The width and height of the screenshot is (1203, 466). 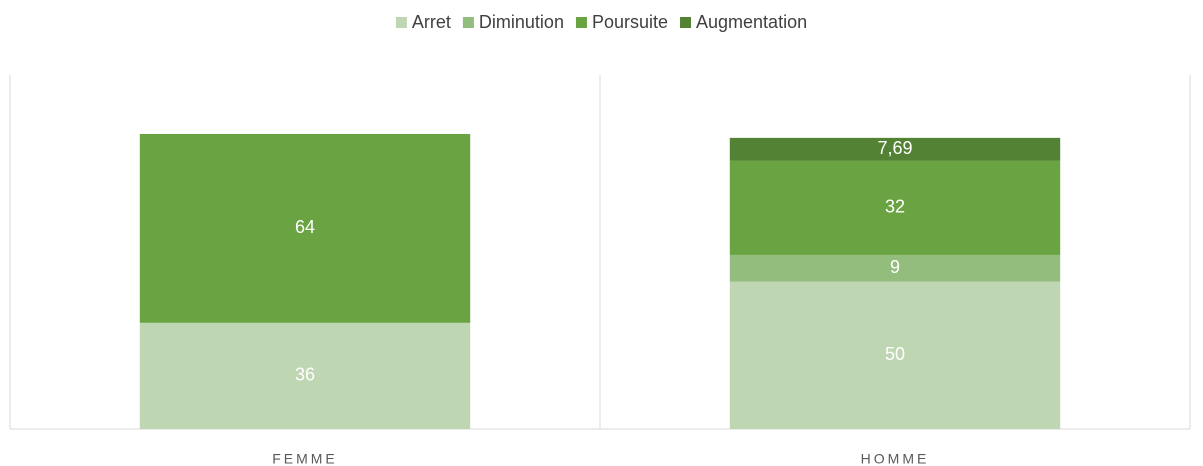 What do you see at coordinates (431, 22) in the screenshot?
I see `legend-label: Arret` at bounding box center [431, 22].